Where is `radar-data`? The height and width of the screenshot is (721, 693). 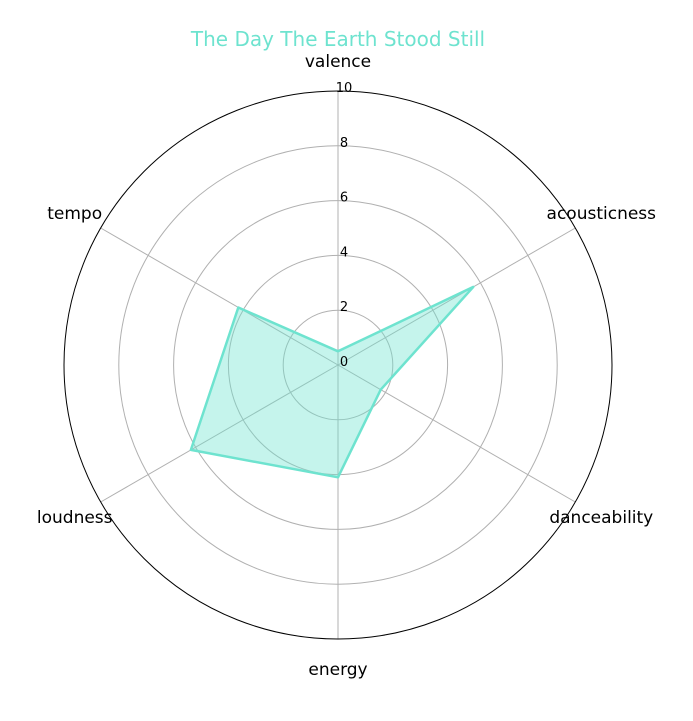 radar-data is located at coordinates (332, 382).